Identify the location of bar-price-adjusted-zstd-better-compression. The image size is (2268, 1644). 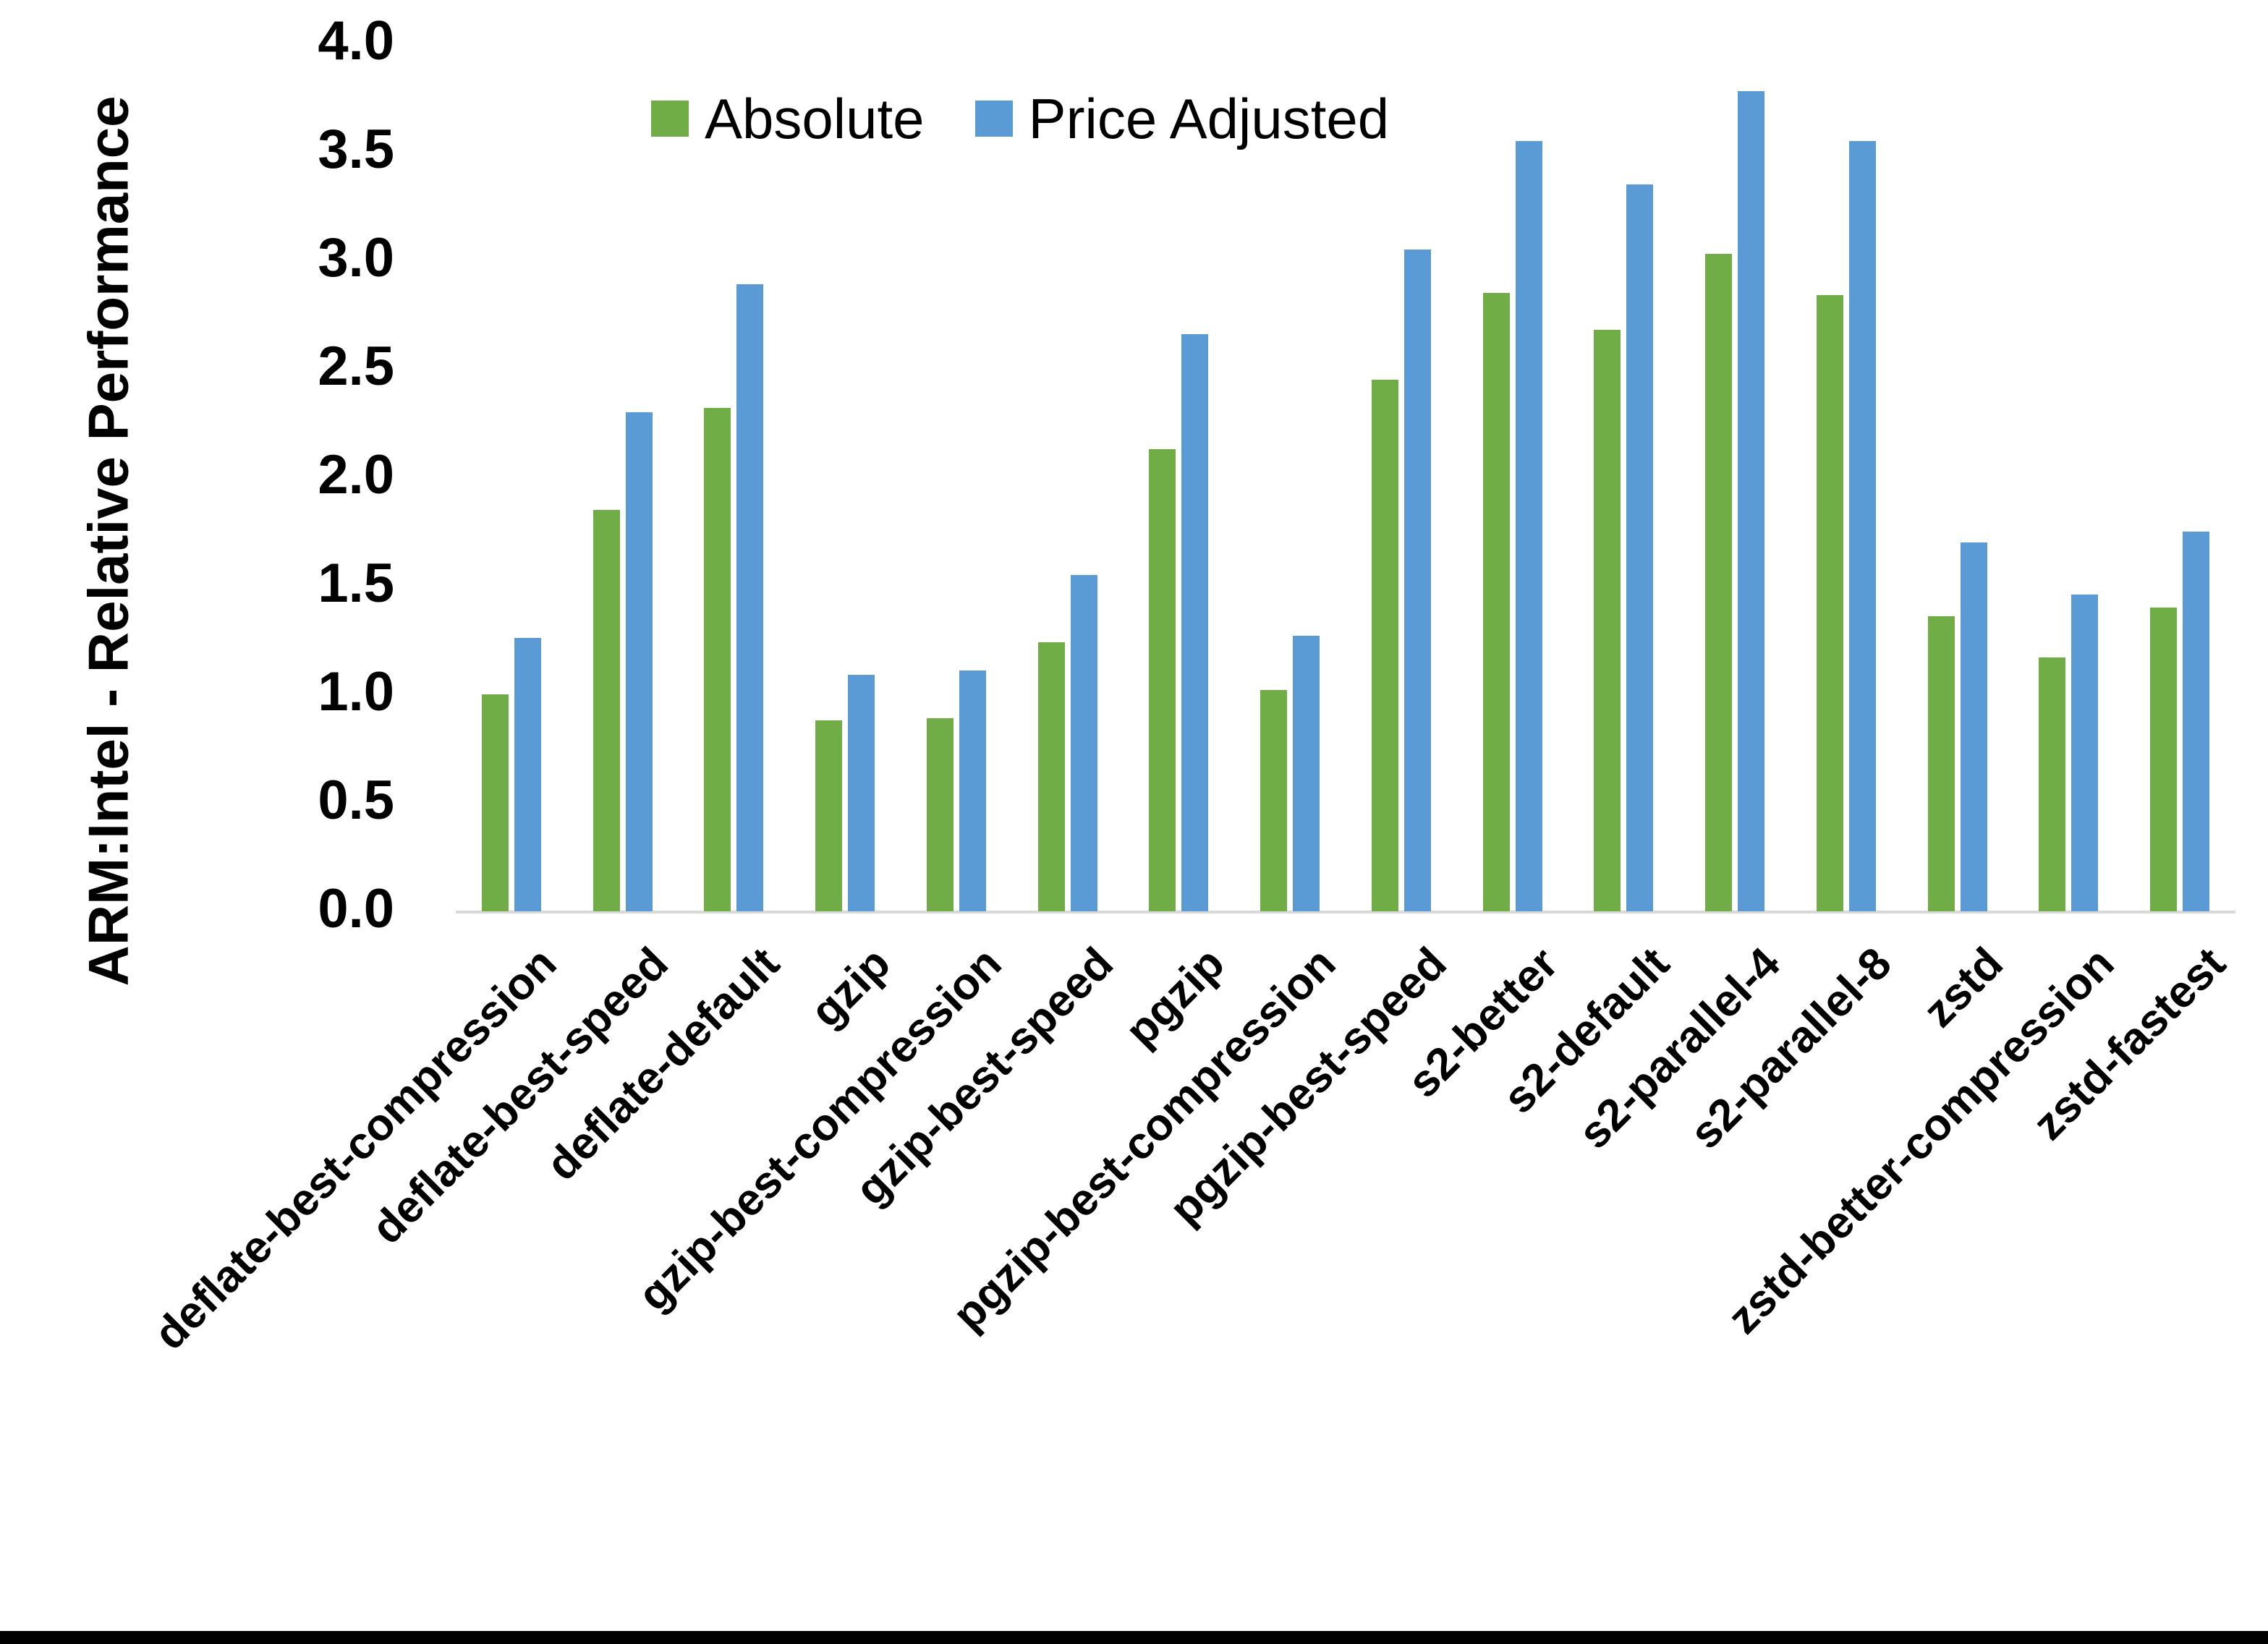
(2085, 753).